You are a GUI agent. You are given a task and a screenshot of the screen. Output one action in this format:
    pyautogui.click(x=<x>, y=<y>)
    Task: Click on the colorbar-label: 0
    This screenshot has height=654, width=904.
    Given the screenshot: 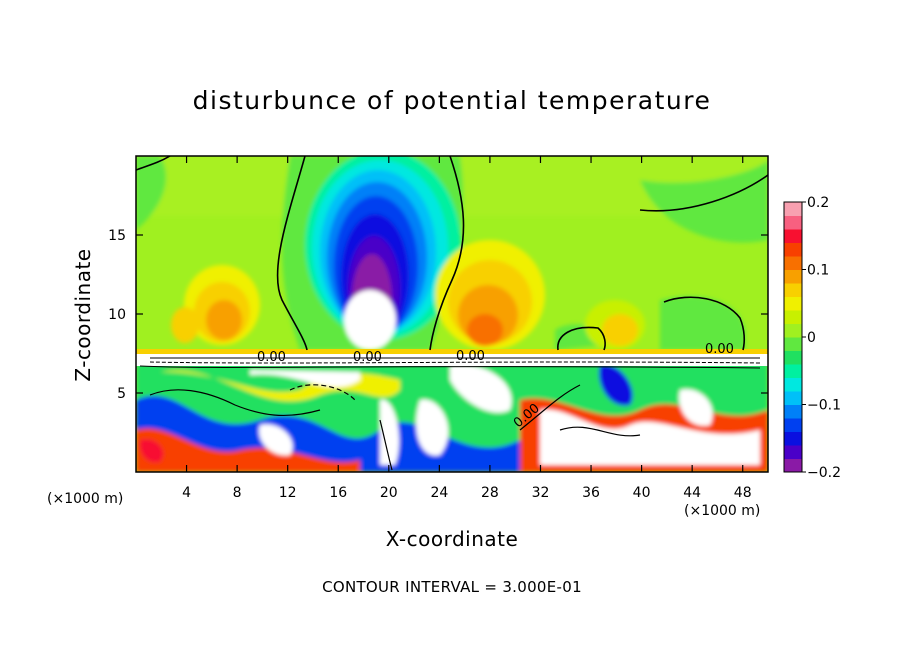 What is the action you would take?
    pyautogui.click(x=811, y=338)
    